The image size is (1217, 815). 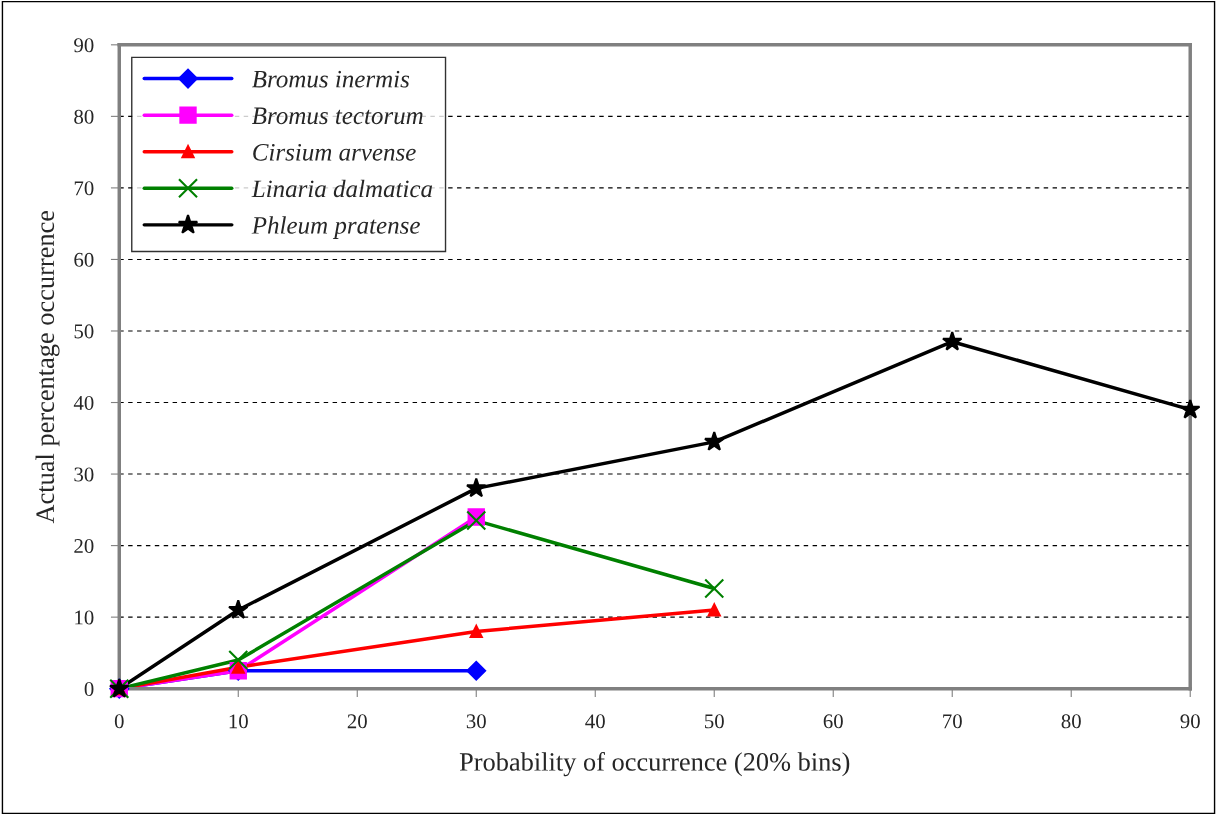 What do you see at coordinates (714, 721) in the screenshot?
I see `x-tick-label: 50` at bounding box center [714, 721].